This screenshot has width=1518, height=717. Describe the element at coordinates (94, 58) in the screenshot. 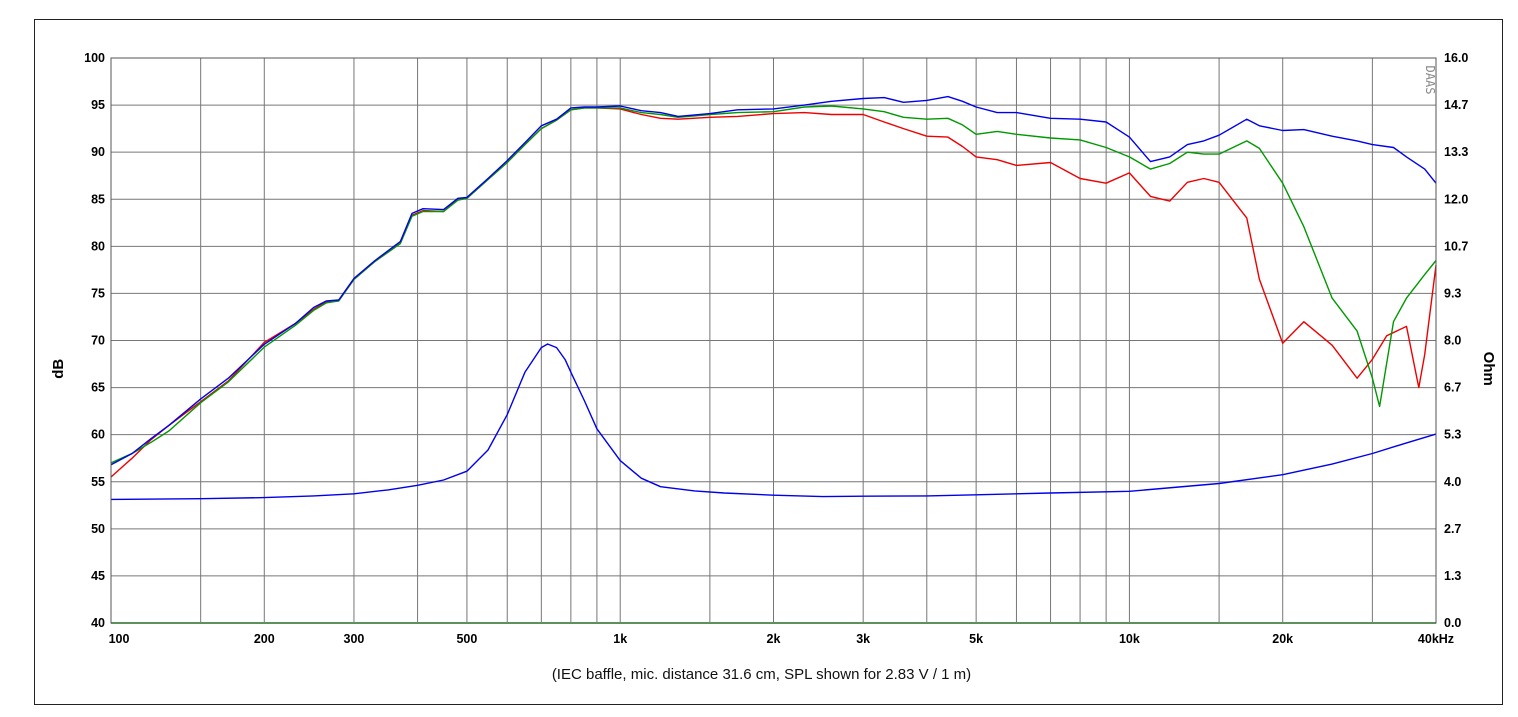

I see `y-tick-label: 100` at that location.